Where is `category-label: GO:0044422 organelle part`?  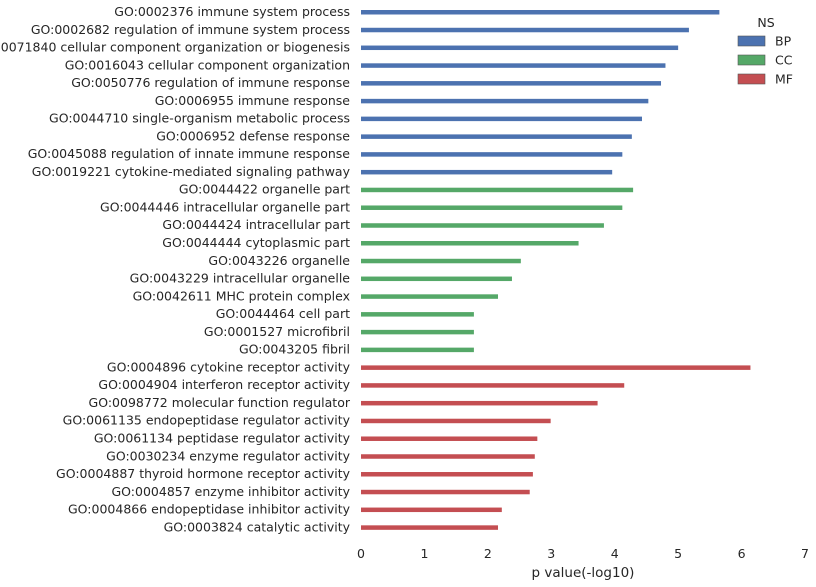
category-label: GO:0044422 organelle part is located at coordinates (264, 189).